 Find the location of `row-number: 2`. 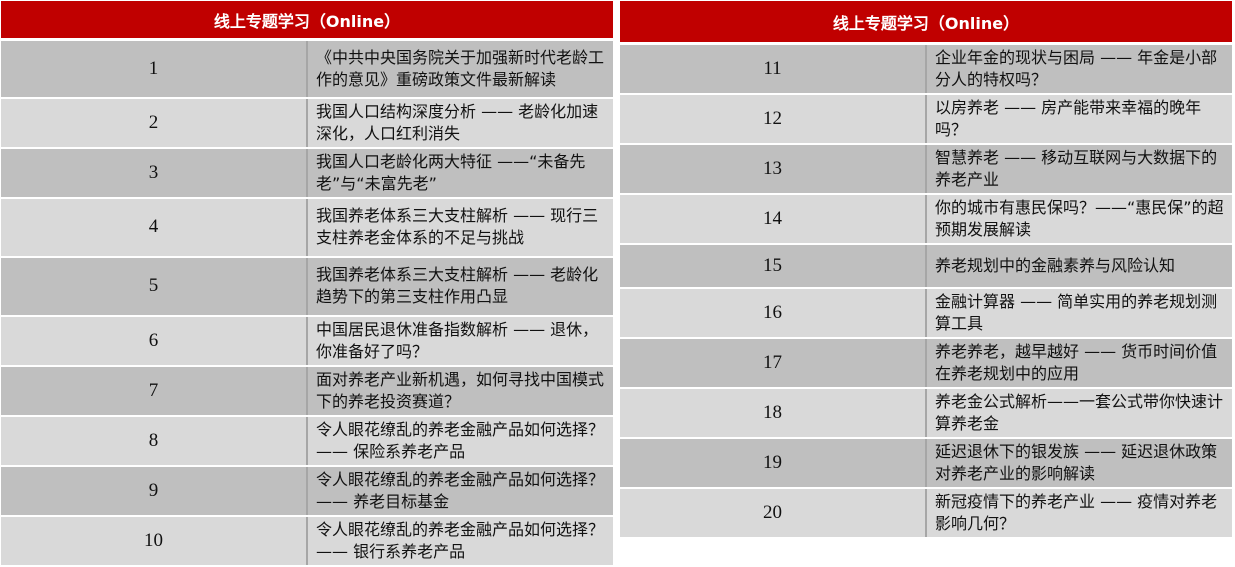

row-number: 2 is located at coordinates (154, 123).